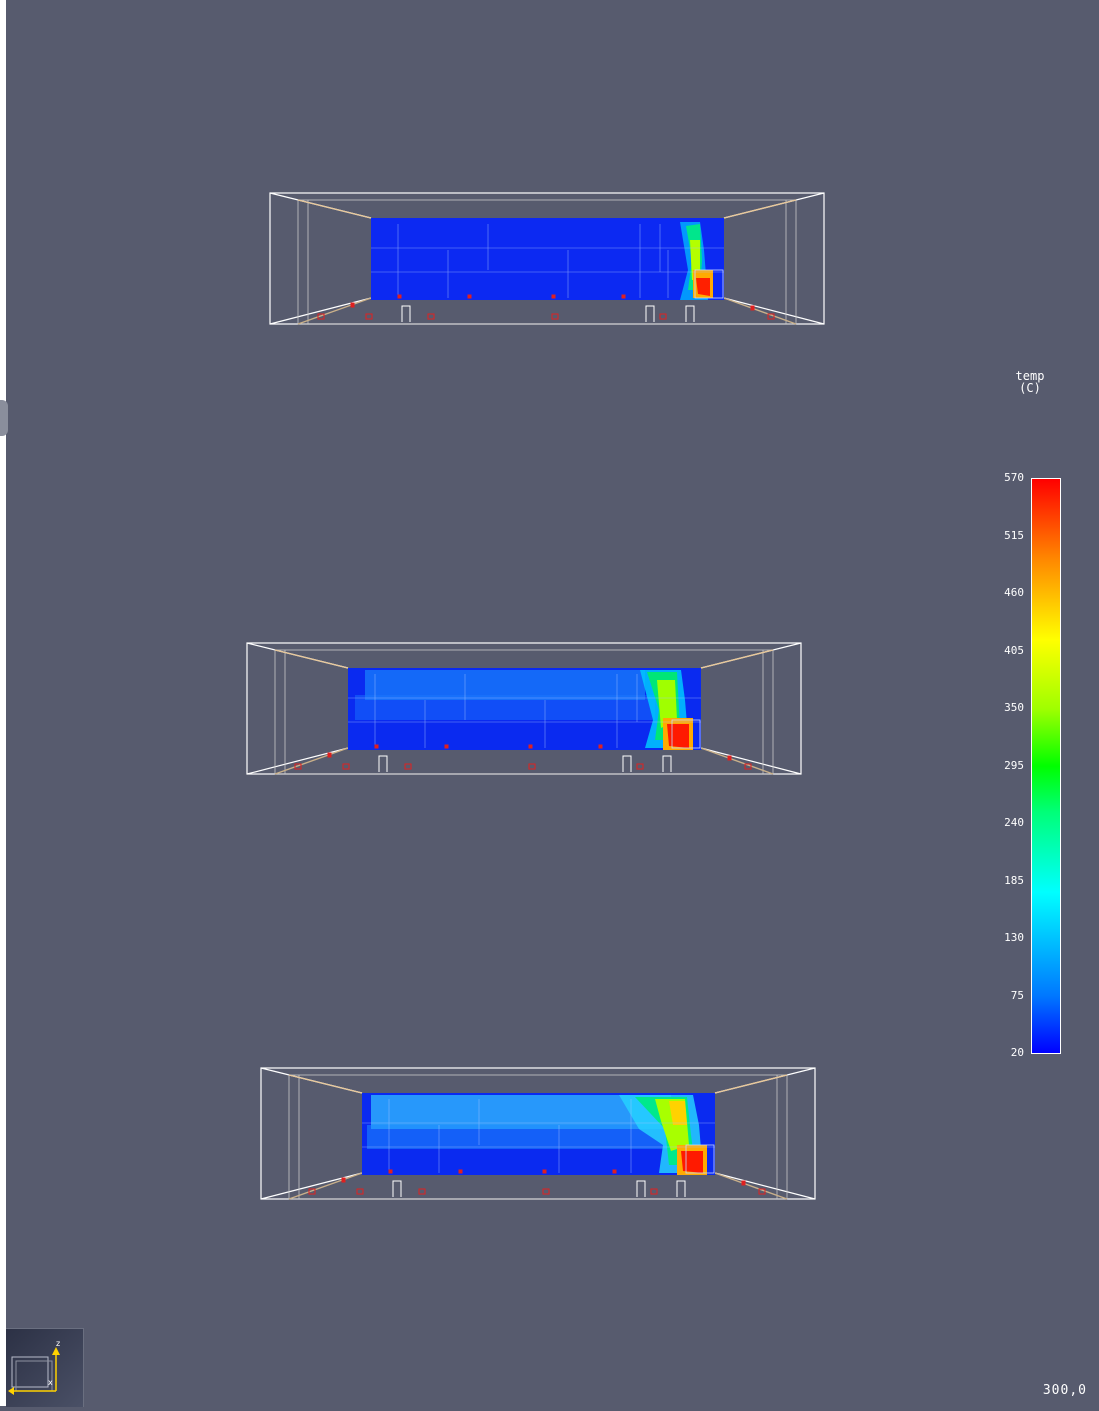  Describe the element at coordinates (1014, 592) in the screenshot. I see `color-scale-tick: 460` at that location.